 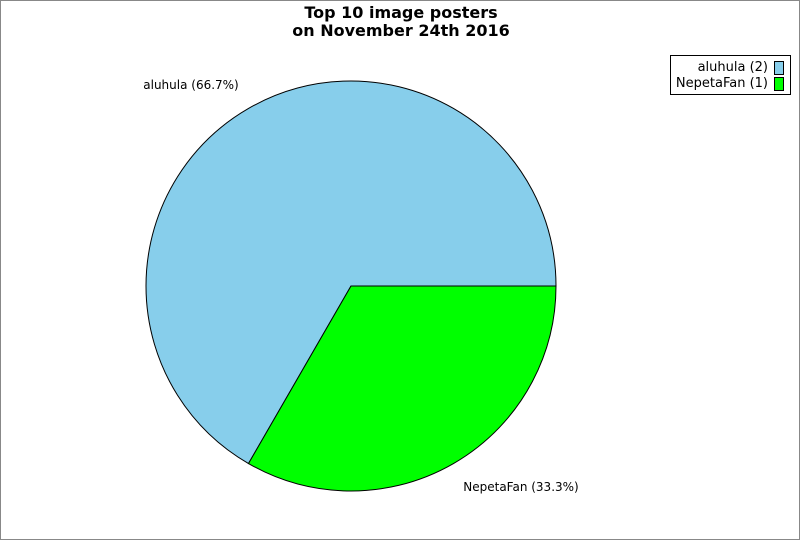 I want to click on legend-item-aluhula: aluhula (2), so click(x=741, y=67).